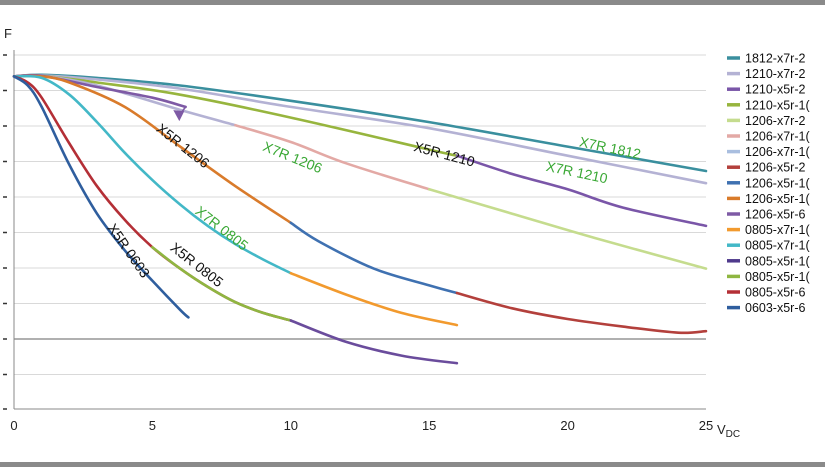 This screenshot has height=467, width=825. Describe the element at coordinates (444, 154) in the screenshot. I see `series-annotation: X5R 1210` at that location.